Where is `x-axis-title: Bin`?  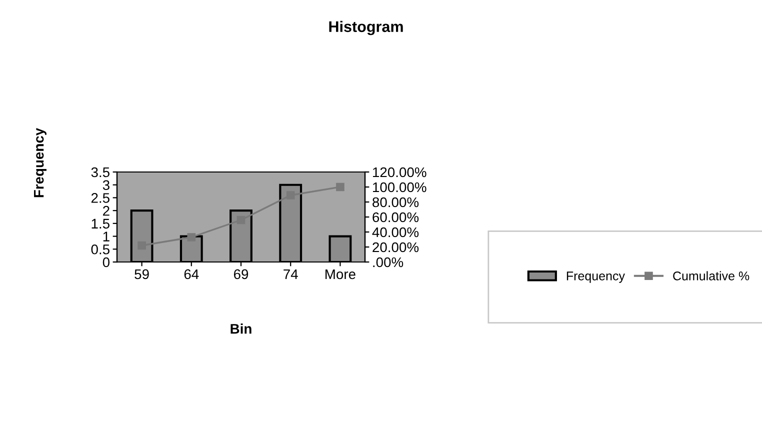 x-axis-title: Bin is located at coordinates (241, 329).